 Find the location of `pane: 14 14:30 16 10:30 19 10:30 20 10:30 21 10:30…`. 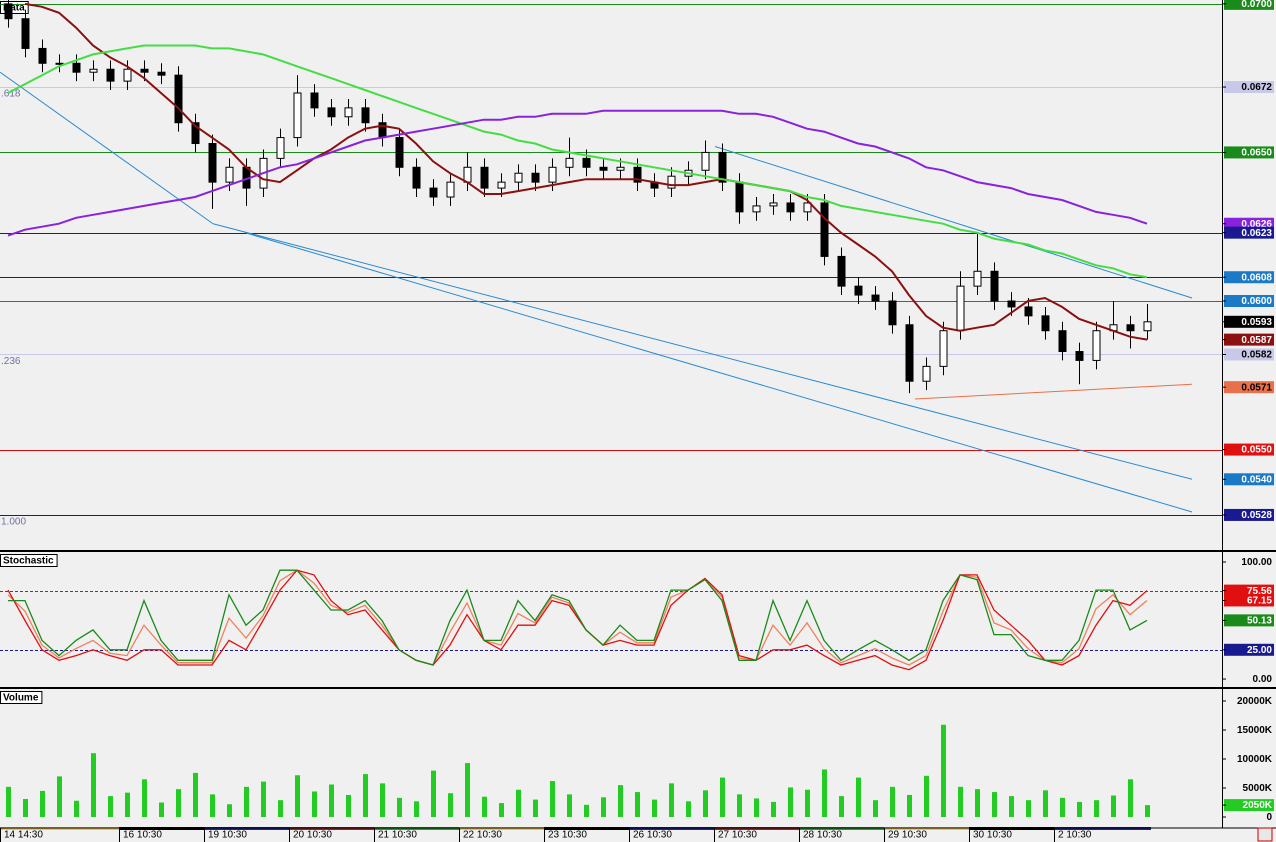

pane: 14 14:30 16 10:30 19 10:30 20 10:30 21 10:30… is located at coordinates (575, 783).